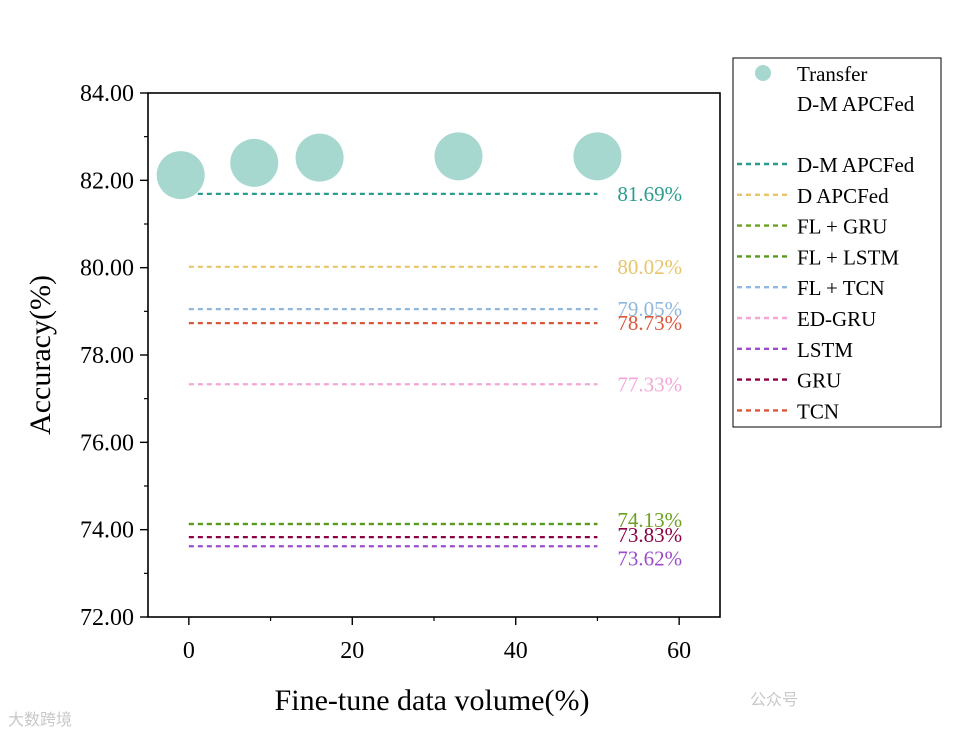  What do you see at coordinates (432, 700) in the screenshot?
I see `x-axis-title: Fine-tune data volume(%)` at bounding box center [432, 700].